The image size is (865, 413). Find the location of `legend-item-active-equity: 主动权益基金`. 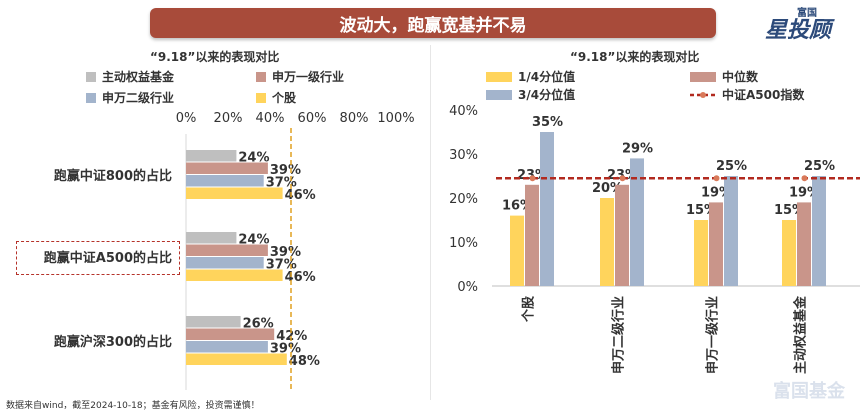

legend-item-active-equity: 主动权益基金 is located at coordinates (130, 76).